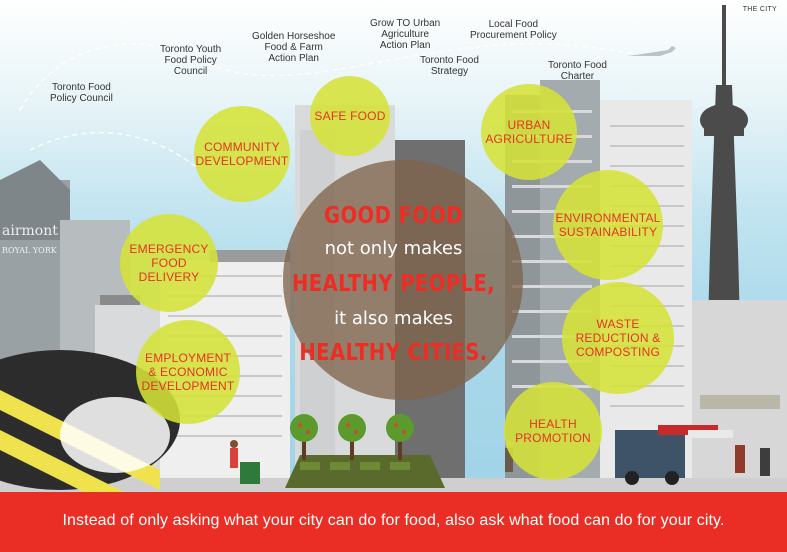 This screenshot has width=787, height=552. Describe the element at coordinates (449, 66) in the screenshot. I see `policy-label-food-strategy: Toronto Food Strategy` at that location.